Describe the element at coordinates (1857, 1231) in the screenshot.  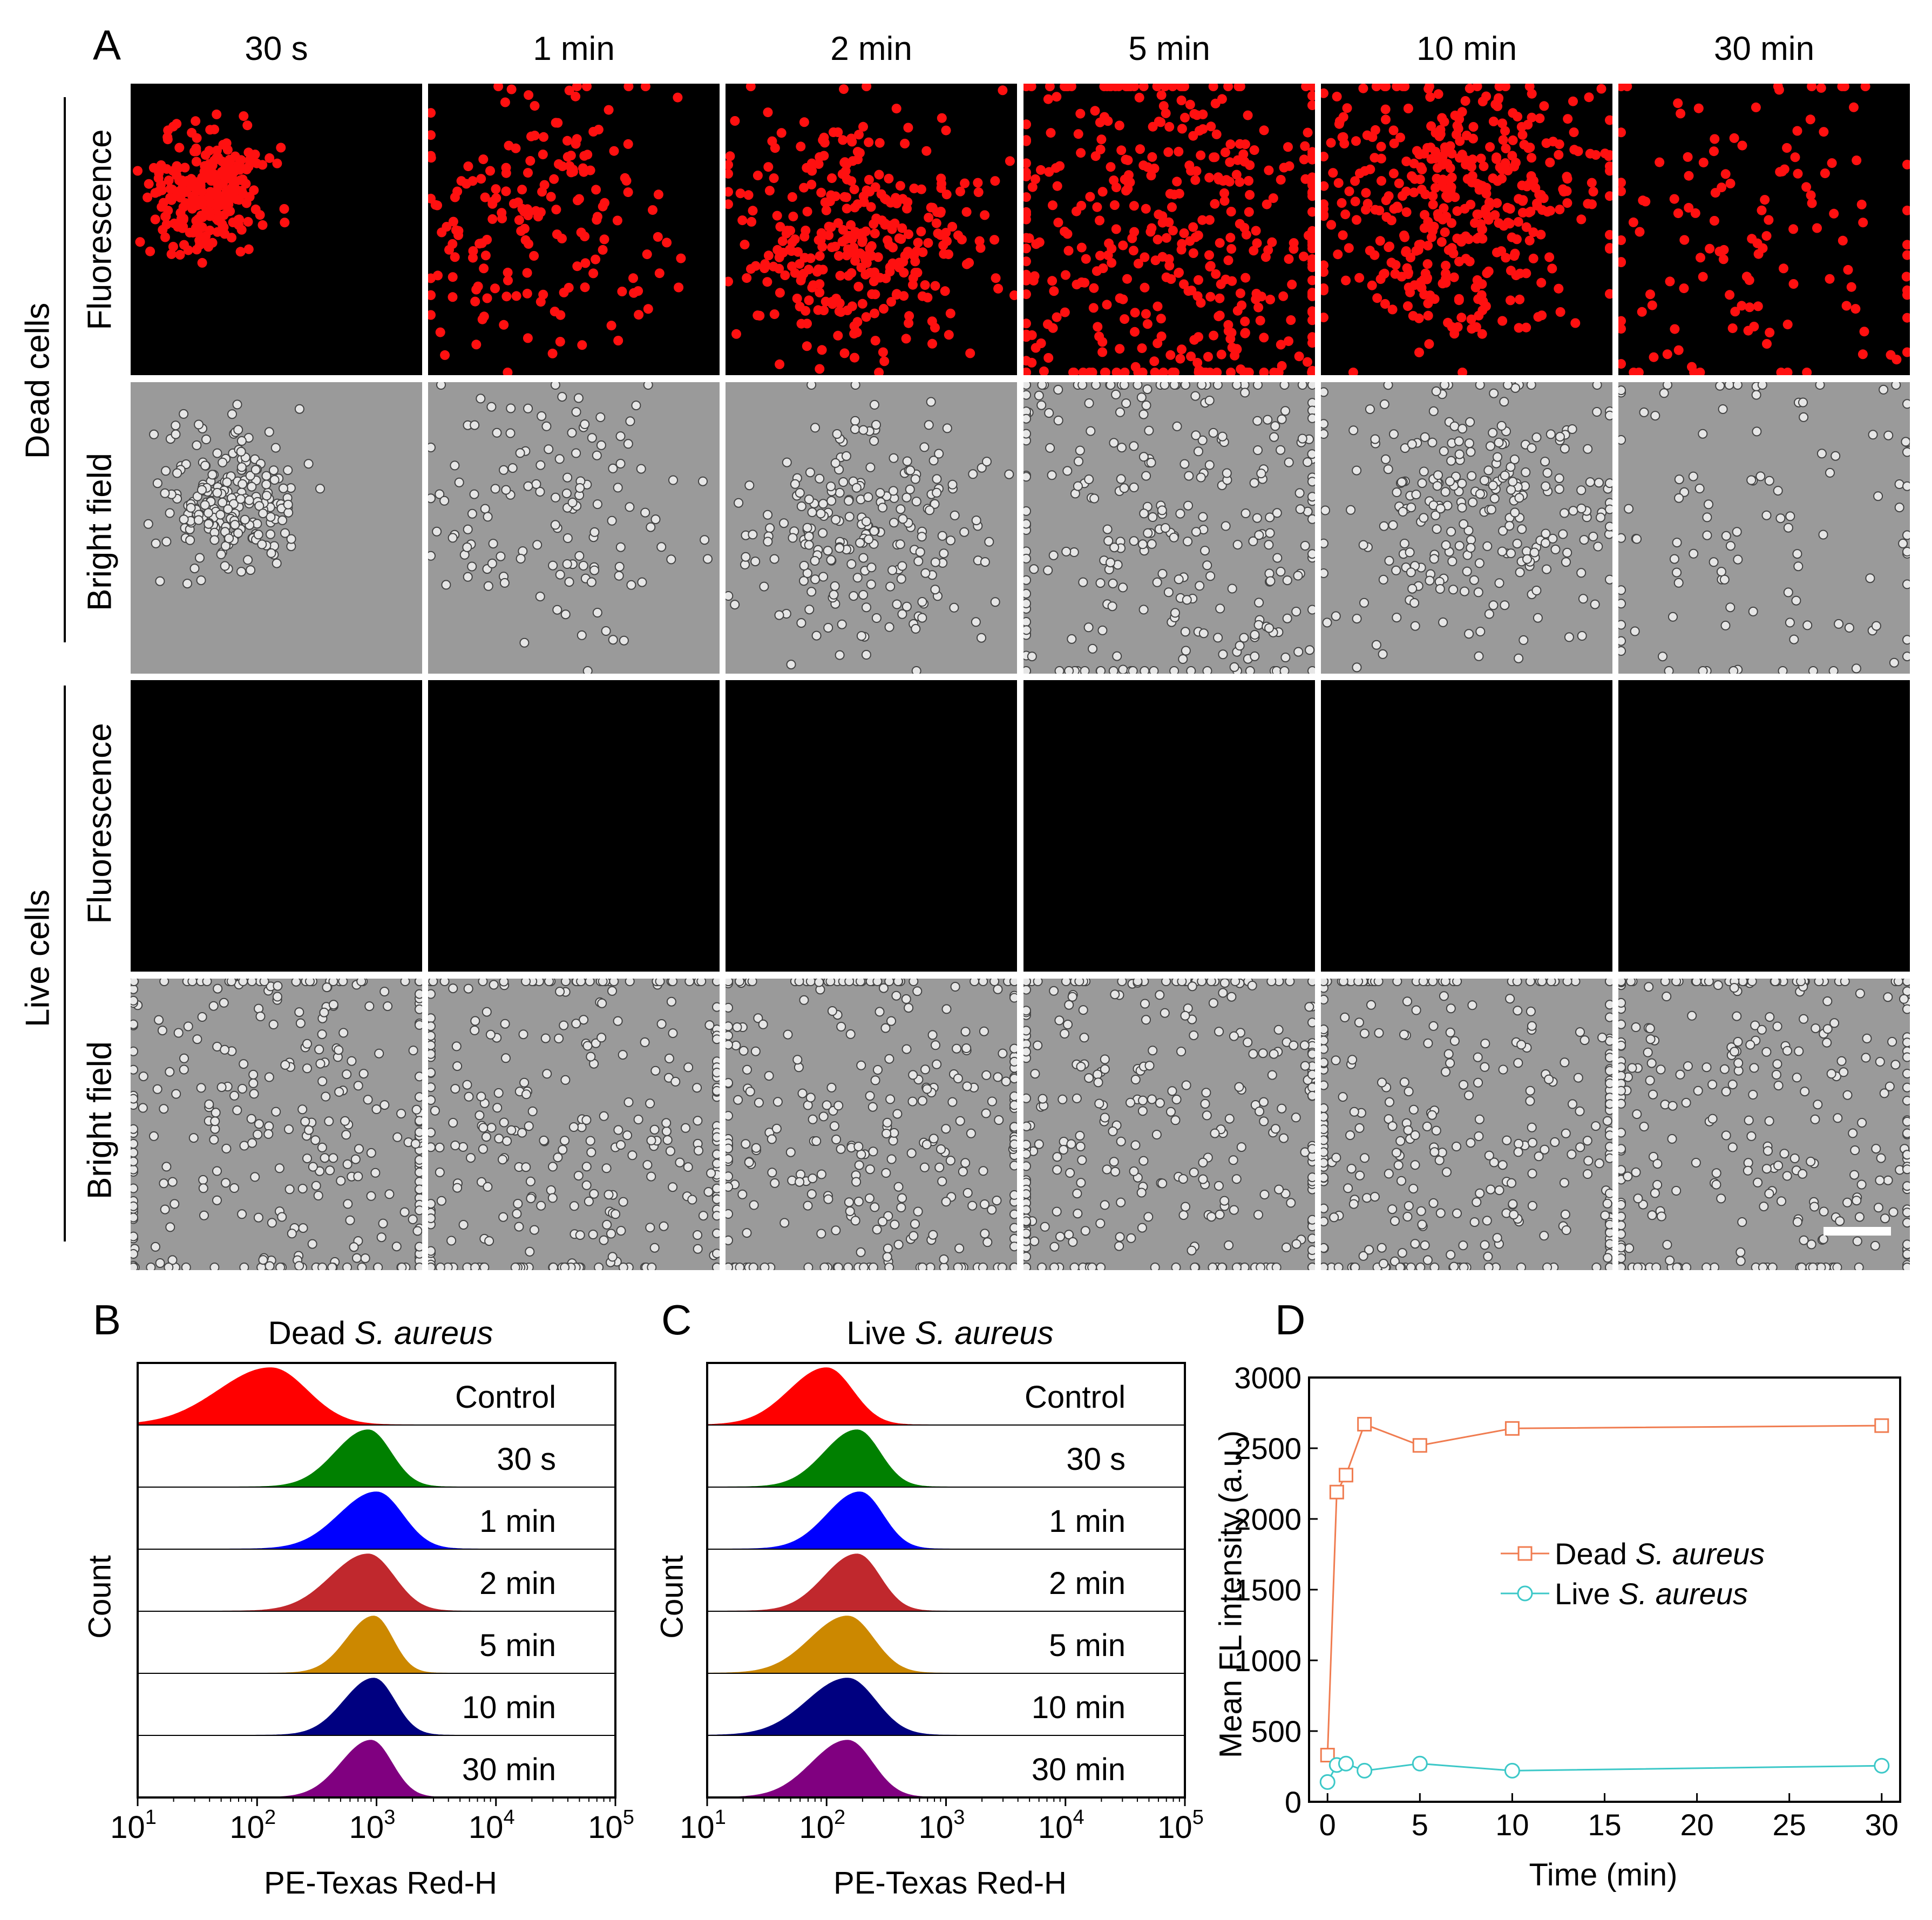
I see `scale-bar` at that location.